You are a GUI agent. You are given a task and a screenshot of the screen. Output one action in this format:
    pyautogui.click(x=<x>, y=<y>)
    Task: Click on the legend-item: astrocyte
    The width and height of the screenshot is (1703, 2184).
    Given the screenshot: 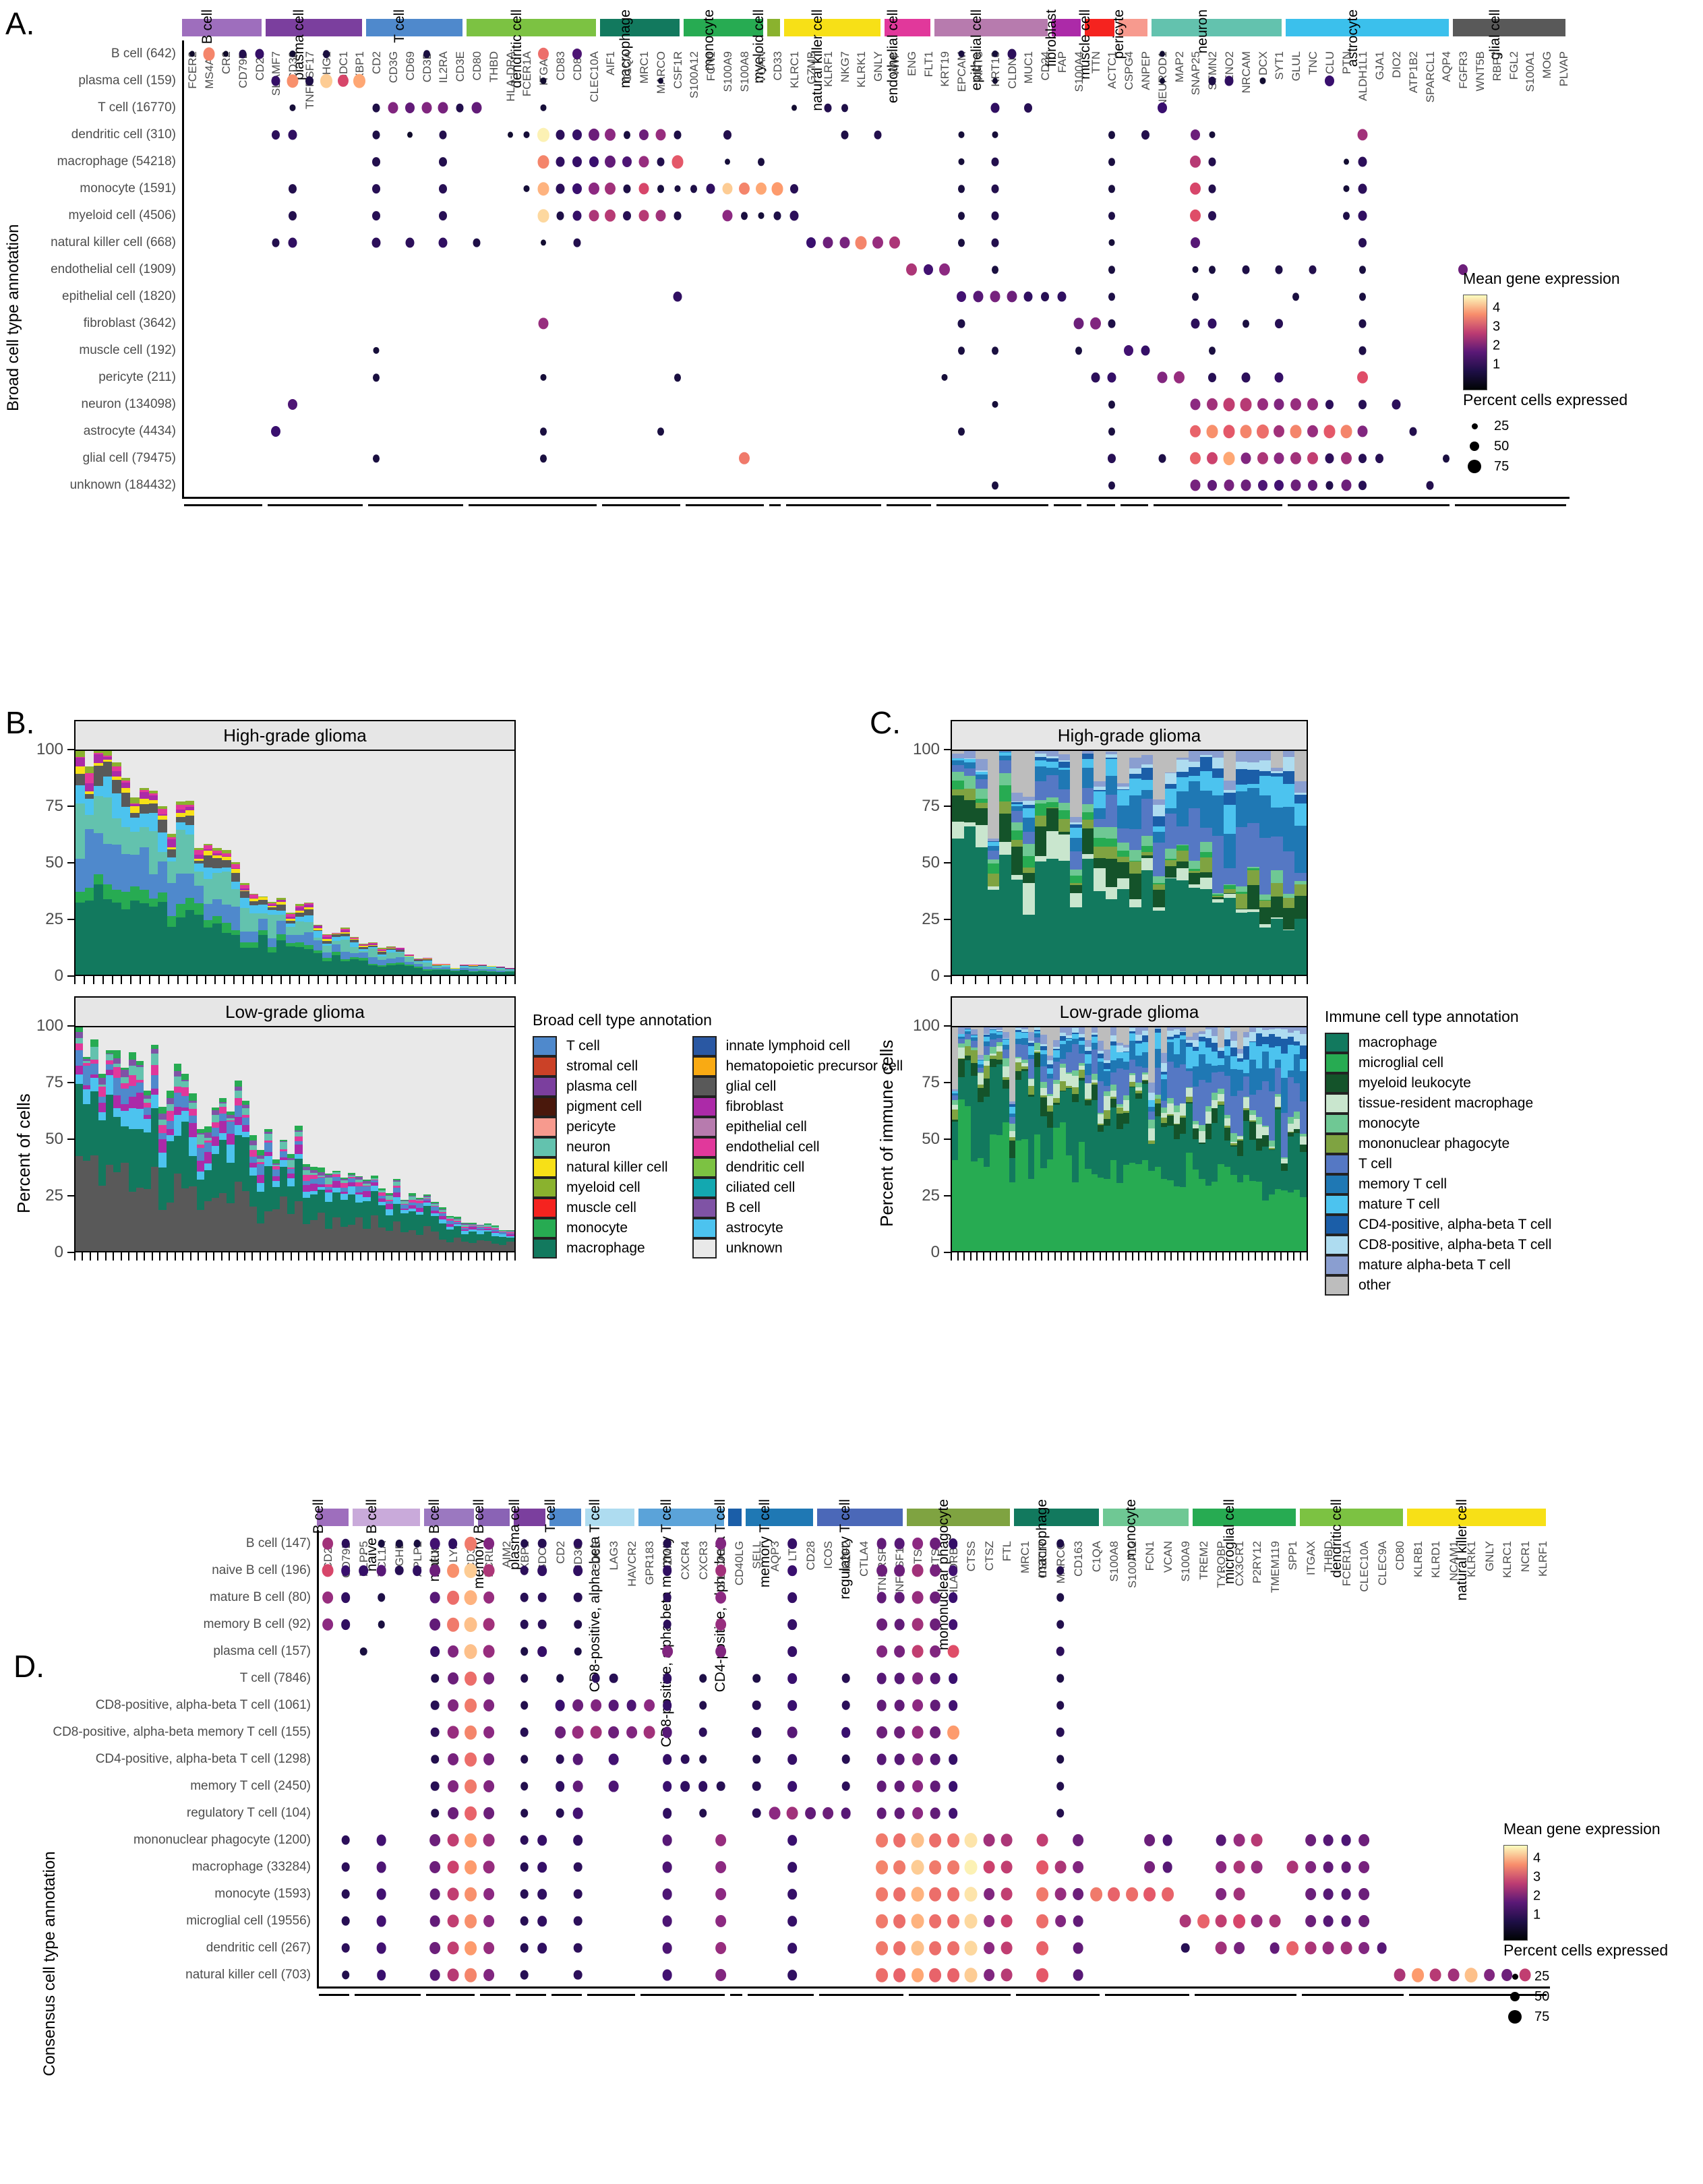 What is the action you would take?
    pyautogui.click(x=797, y=1228)
    